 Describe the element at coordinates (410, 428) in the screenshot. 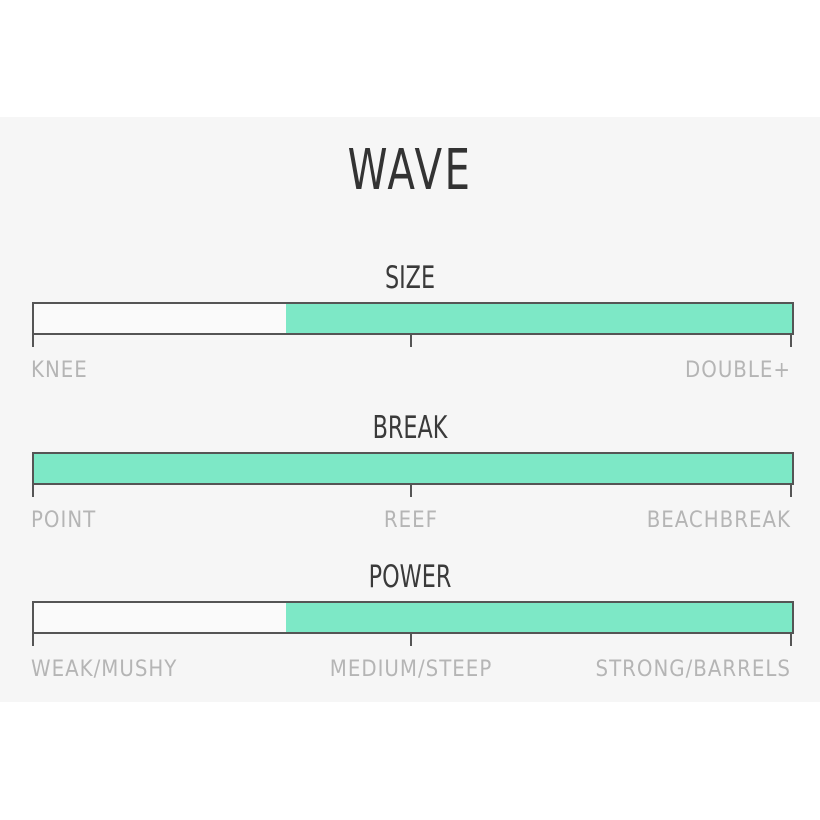

I see `metric-label: BREAK` at that location.